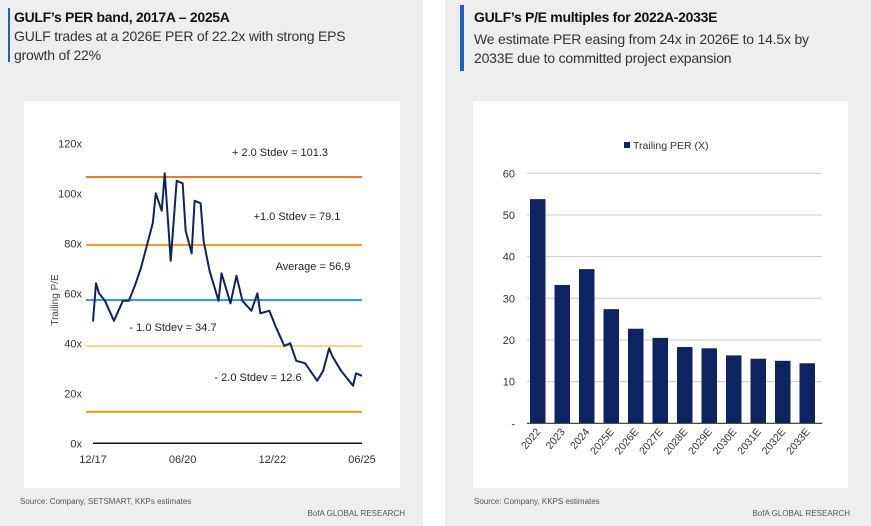 This screenshot has width=871, height=526. What do you see at coordinates (651, 441) in the screenshot?
I see `x-tick-label: 2027E` at bounding box center [651, 441].